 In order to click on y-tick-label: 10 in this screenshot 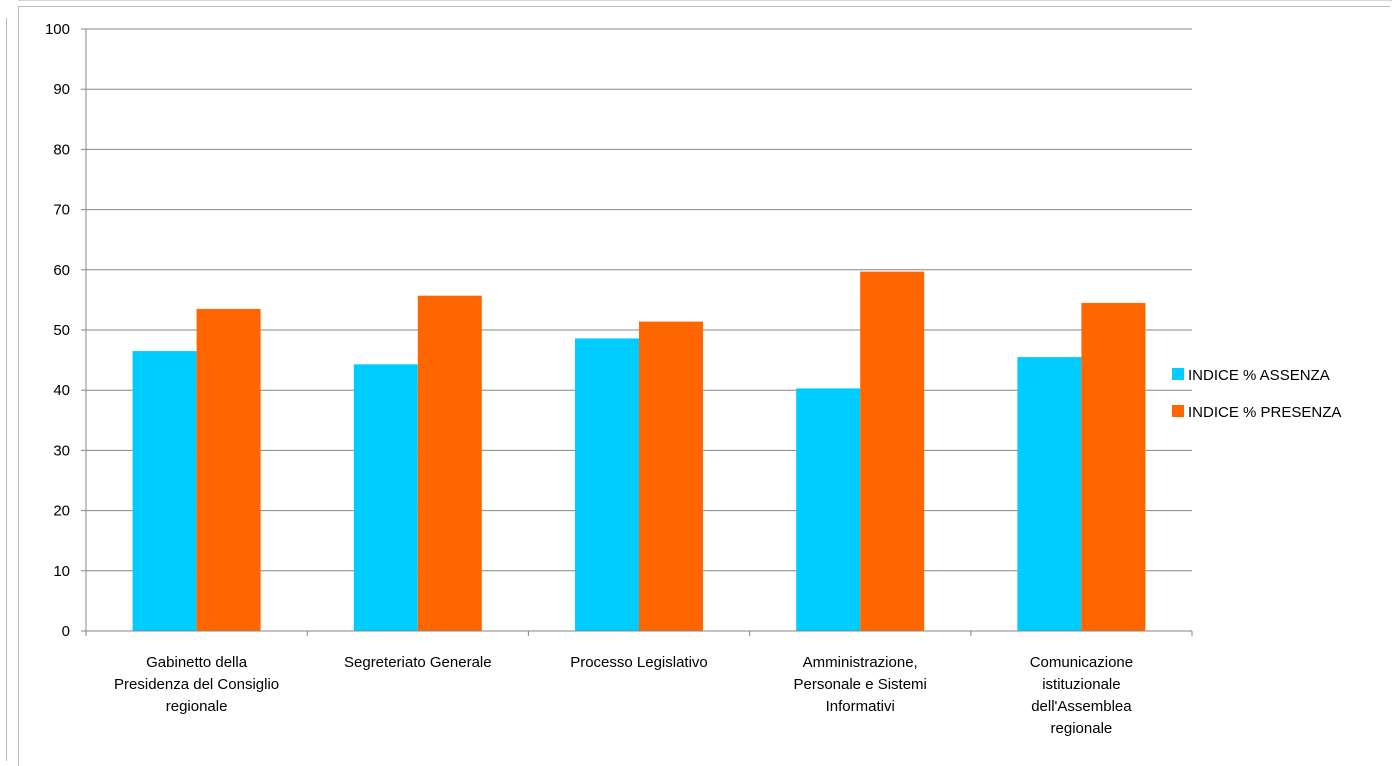, I will do `click(61, 571)`.